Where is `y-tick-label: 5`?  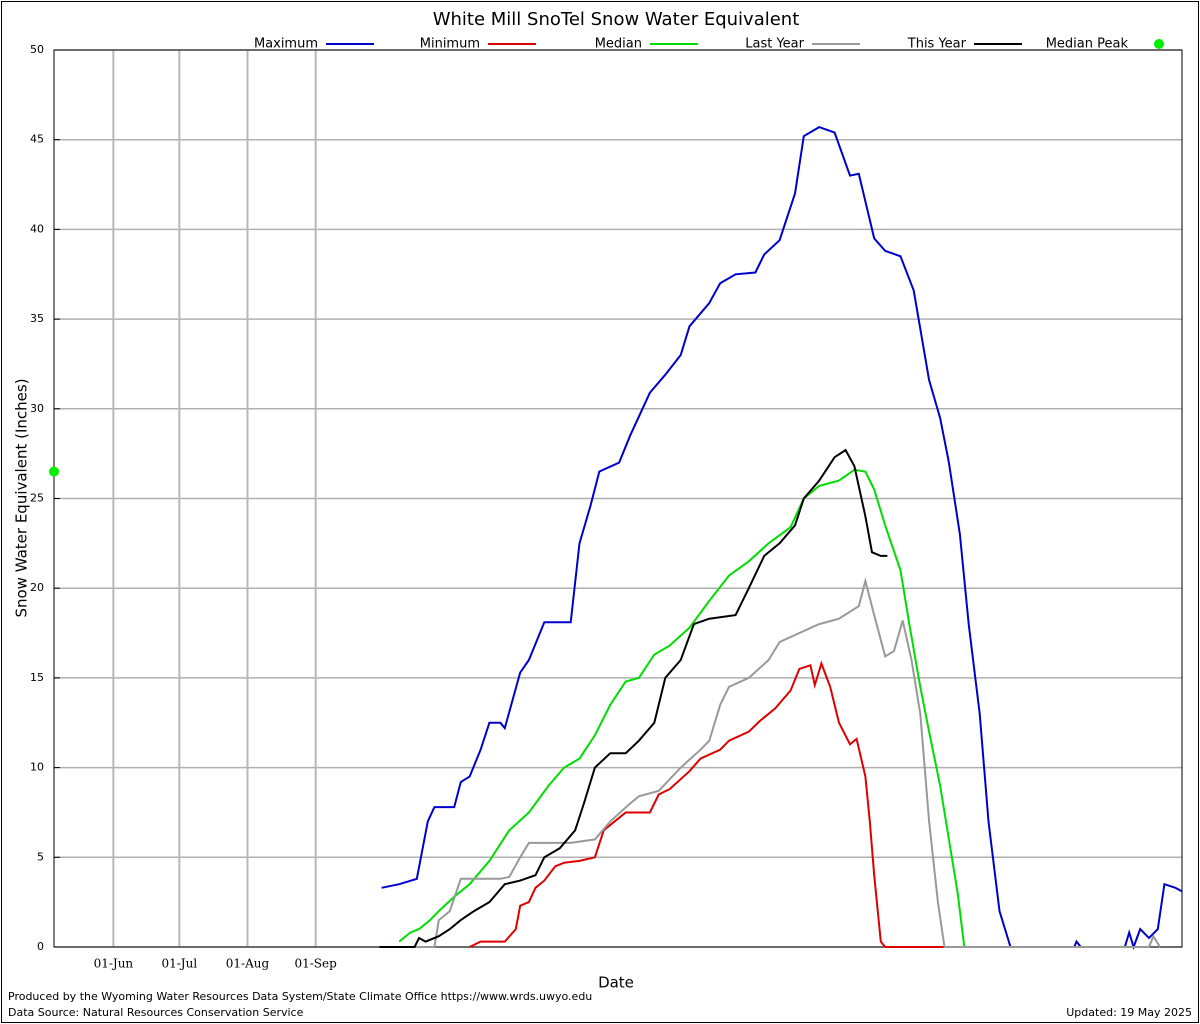 y-tick-label: 5 is located at coordinates (40, 856).